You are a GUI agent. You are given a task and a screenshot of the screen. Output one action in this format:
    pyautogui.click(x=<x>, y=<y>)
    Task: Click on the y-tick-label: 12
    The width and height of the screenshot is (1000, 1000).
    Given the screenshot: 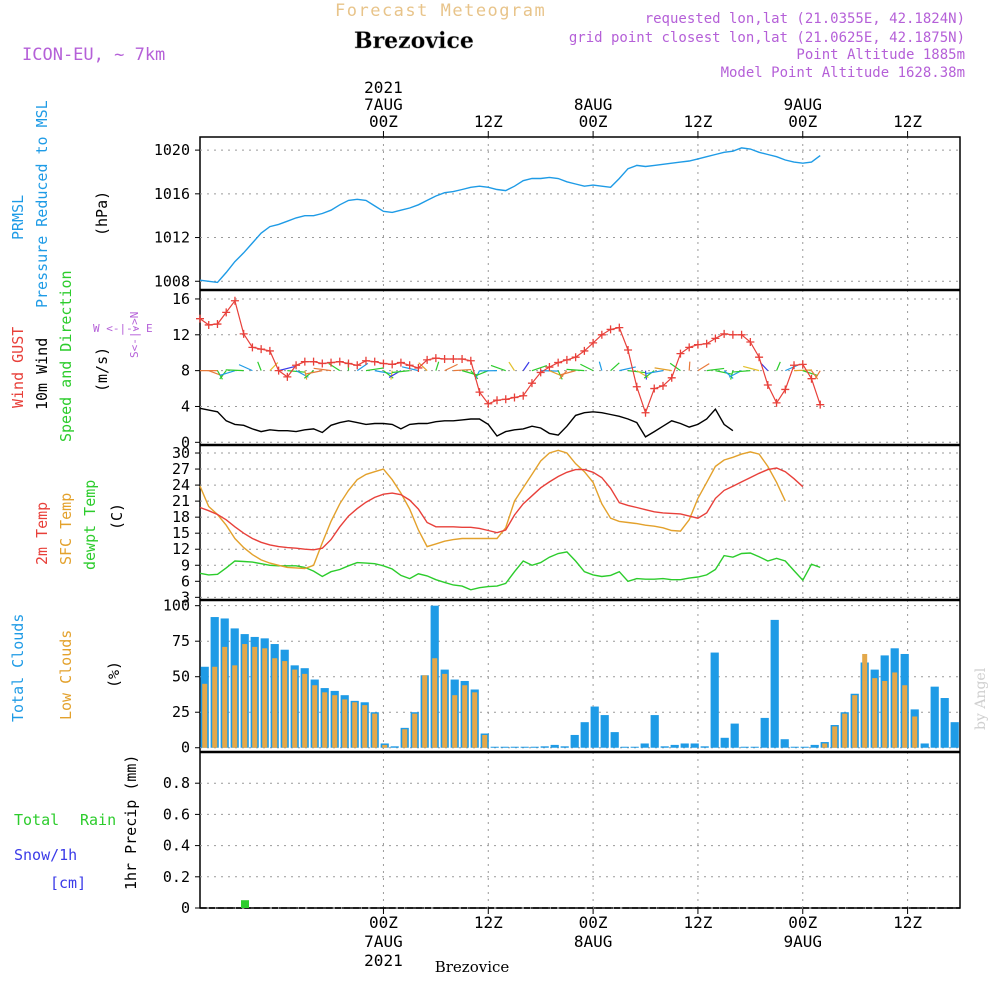 What is the action you would take?
    pyautogui.click(x=181, y=335)
    